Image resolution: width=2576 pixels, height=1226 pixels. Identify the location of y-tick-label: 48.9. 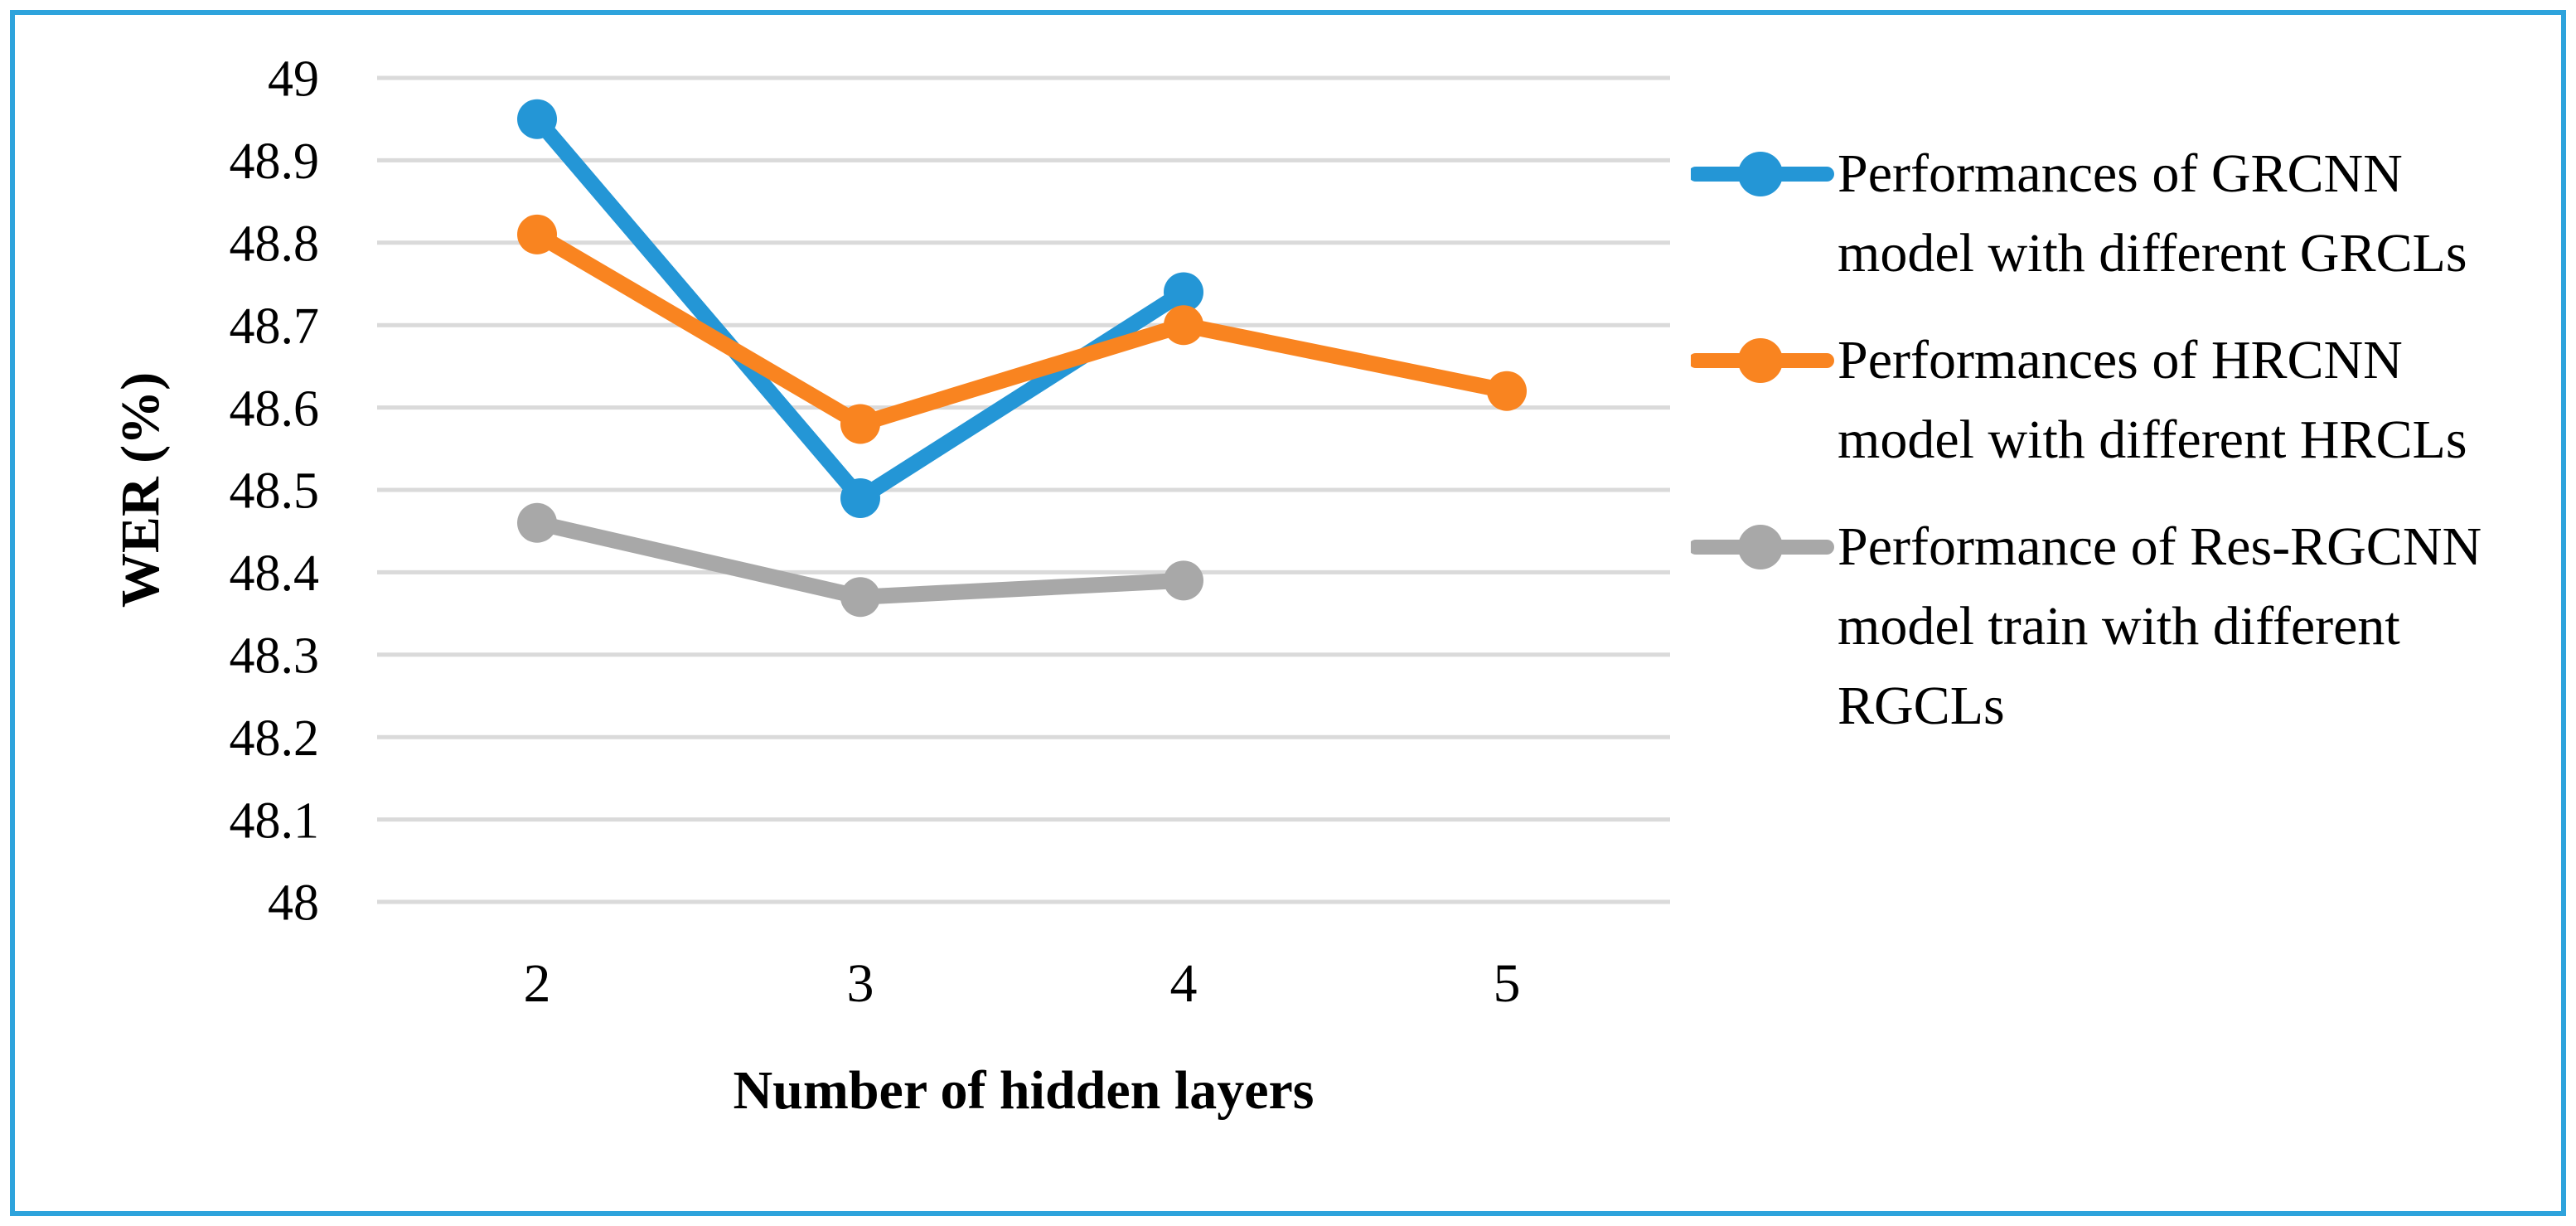
(275, 161).